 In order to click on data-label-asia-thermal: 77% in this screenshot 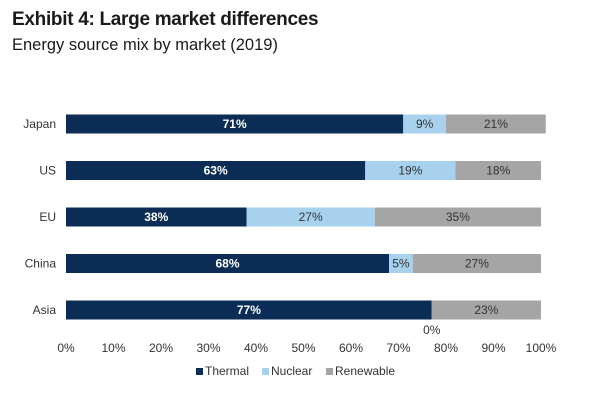, I will do `click(249, 310)`.